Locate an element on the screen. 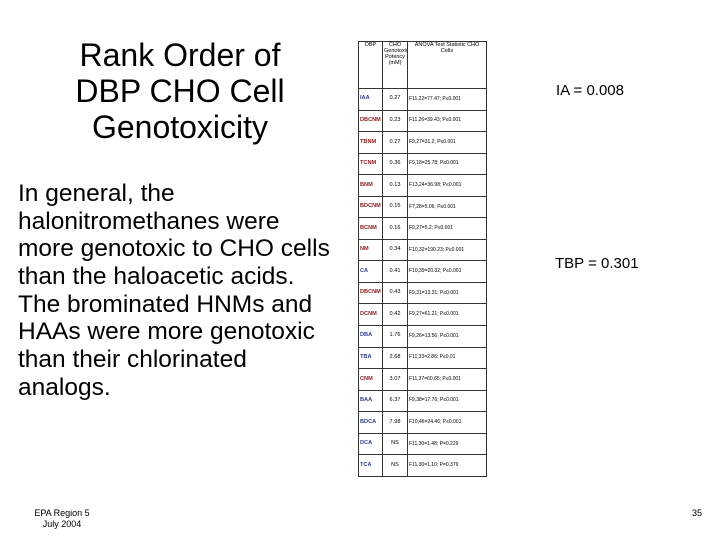  table-row: TCA NS F11,30=1.10; P=0.379 is located at coordinates (422, 465).